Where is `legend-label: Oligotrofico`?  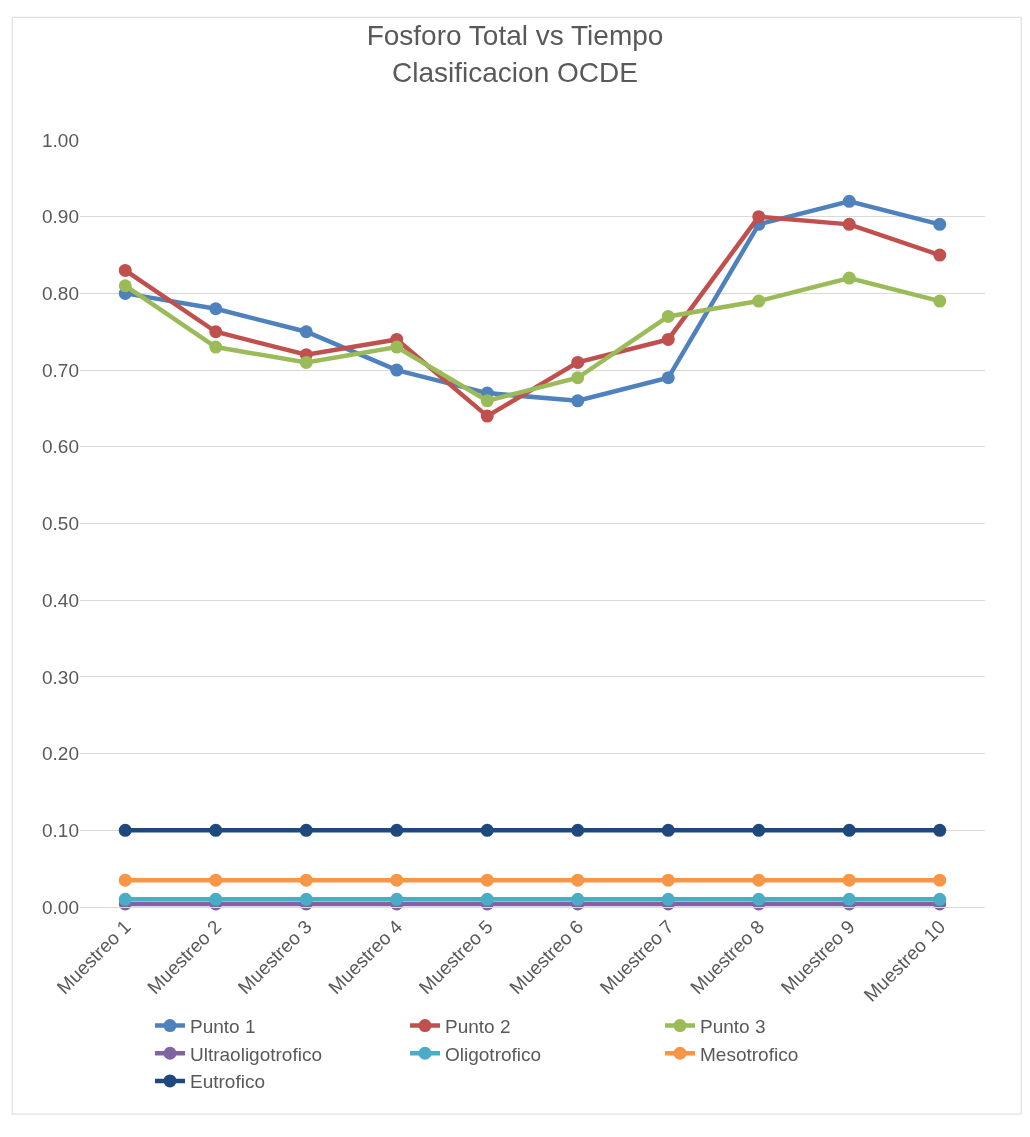 legend-label: Oligotrofico is located at coordinates (493, 1054).